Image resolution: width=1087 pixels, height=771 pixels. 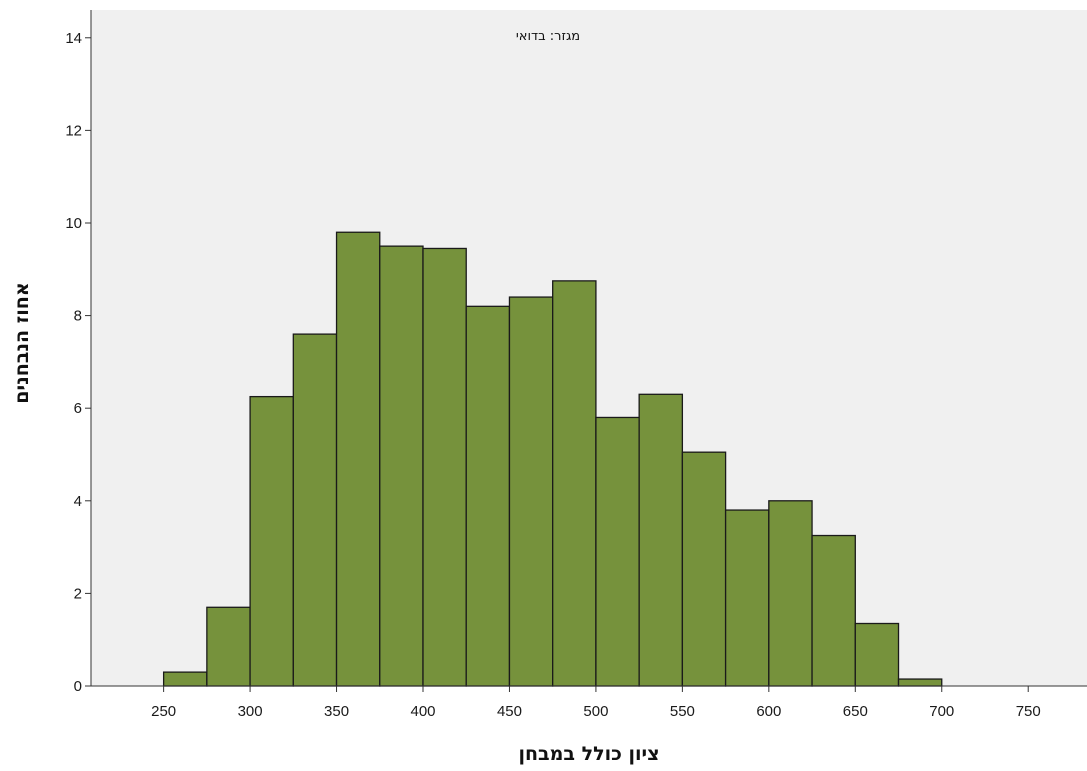 I want to click on x-tick-label: 250, so click(x=163, y=711).